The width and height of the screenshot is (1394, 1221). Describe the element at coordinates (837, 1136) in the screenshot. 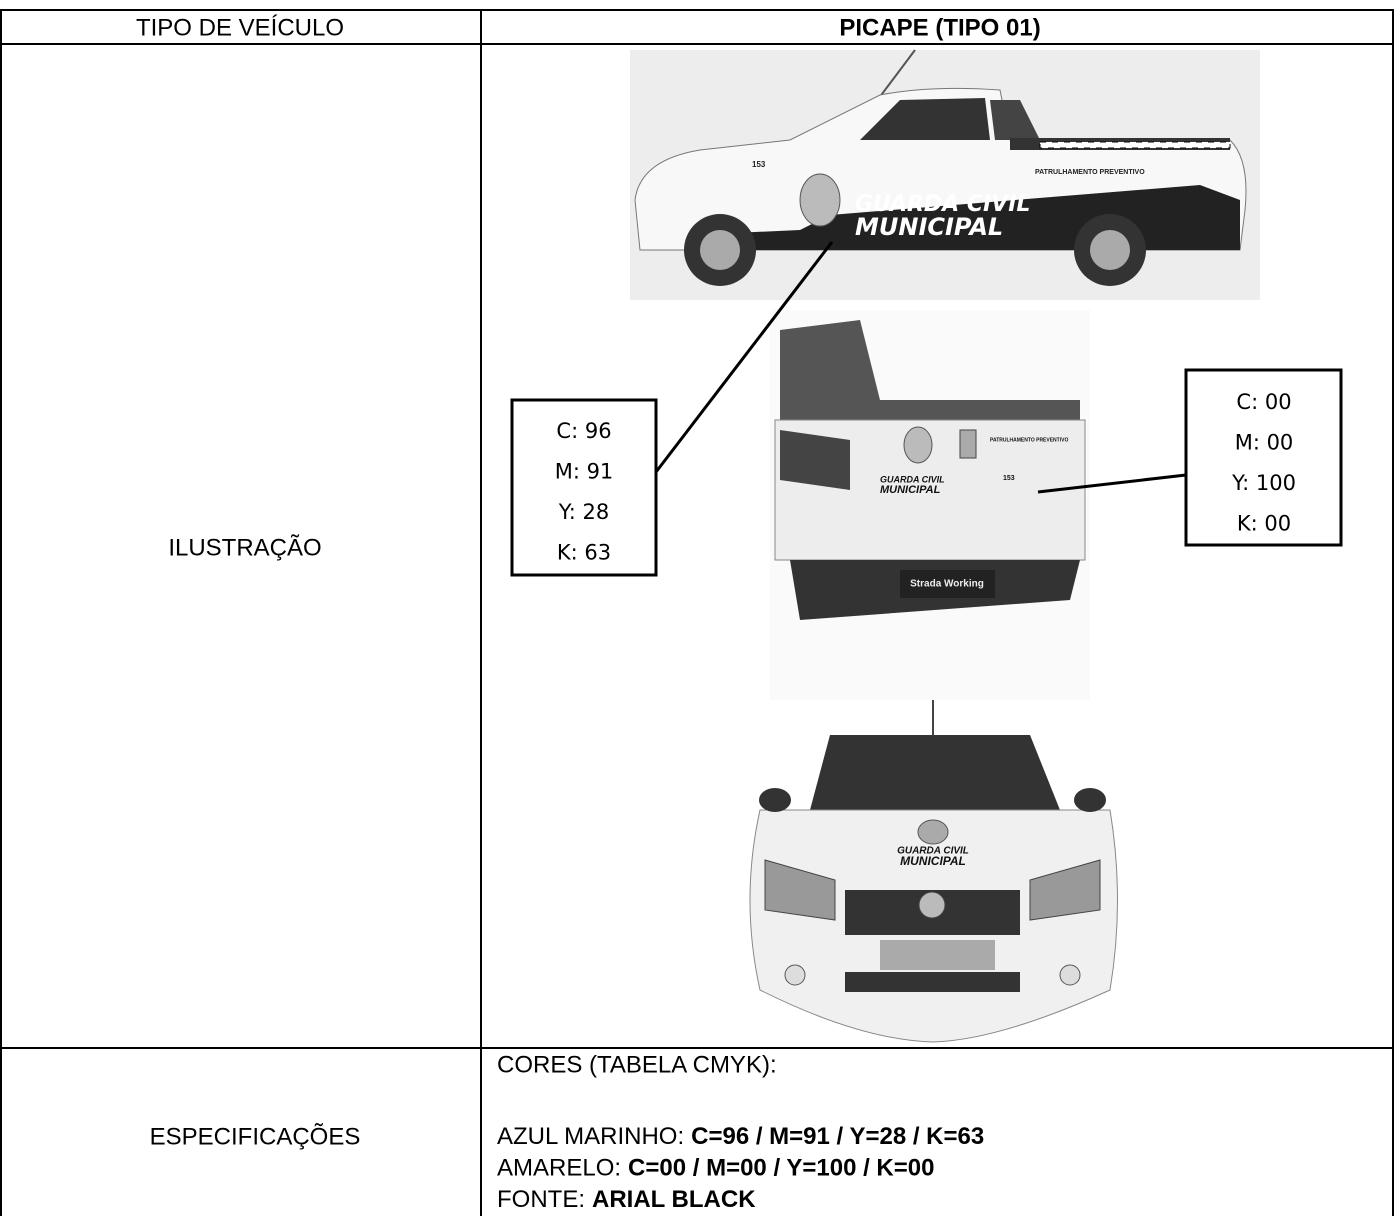

I see `spec-value: C=96 / M=91 / Y=28 / K=63` at that location.